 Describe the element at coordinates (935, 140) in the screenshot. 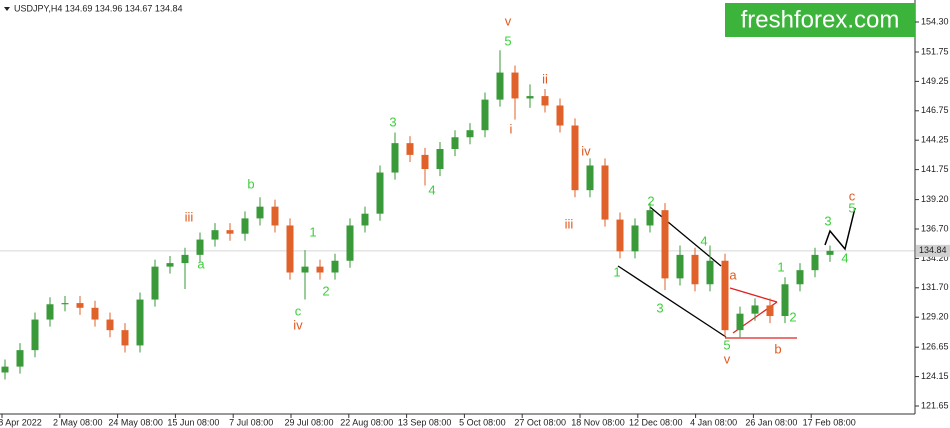

I see `y-tick-label: 144.25` at that location.